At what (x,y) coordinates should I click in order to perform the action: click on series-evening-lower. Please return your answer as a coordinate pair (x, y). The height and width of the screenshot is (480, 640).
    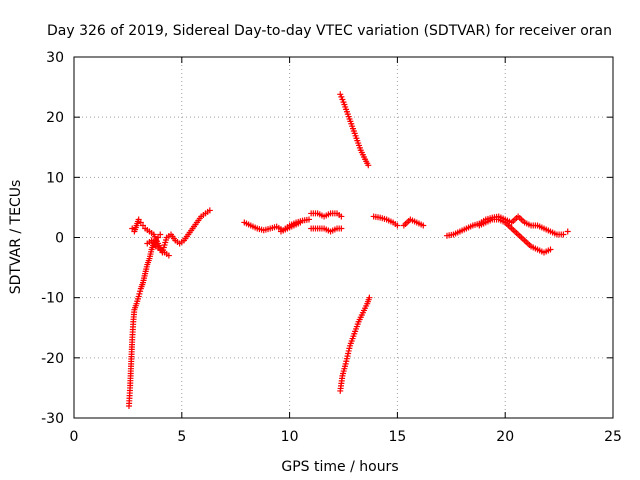
    Looking at the image, I should click on (515, 236).